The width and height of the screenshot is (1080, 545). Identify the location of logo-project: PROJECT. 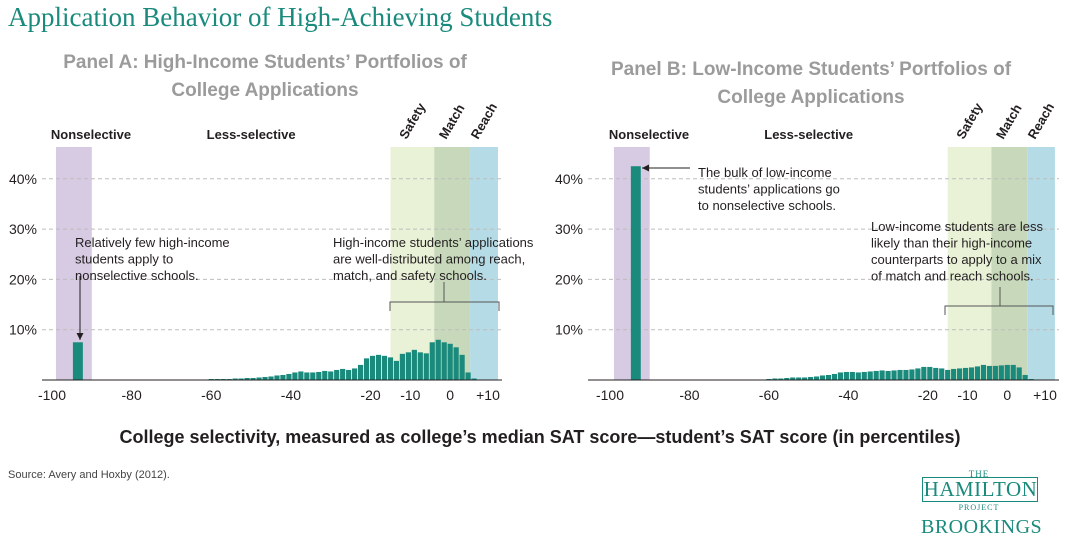
(979, 507).